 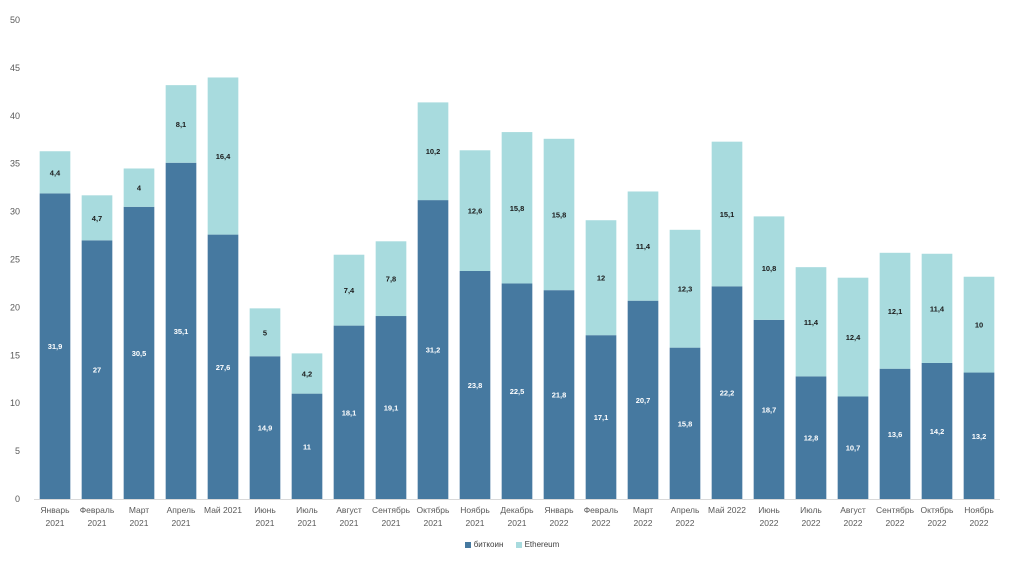 What do you see at coordinates (601, 278) in the screenshot?
I see `data-label-ethereum: 12` at bounding box center [601, 278].